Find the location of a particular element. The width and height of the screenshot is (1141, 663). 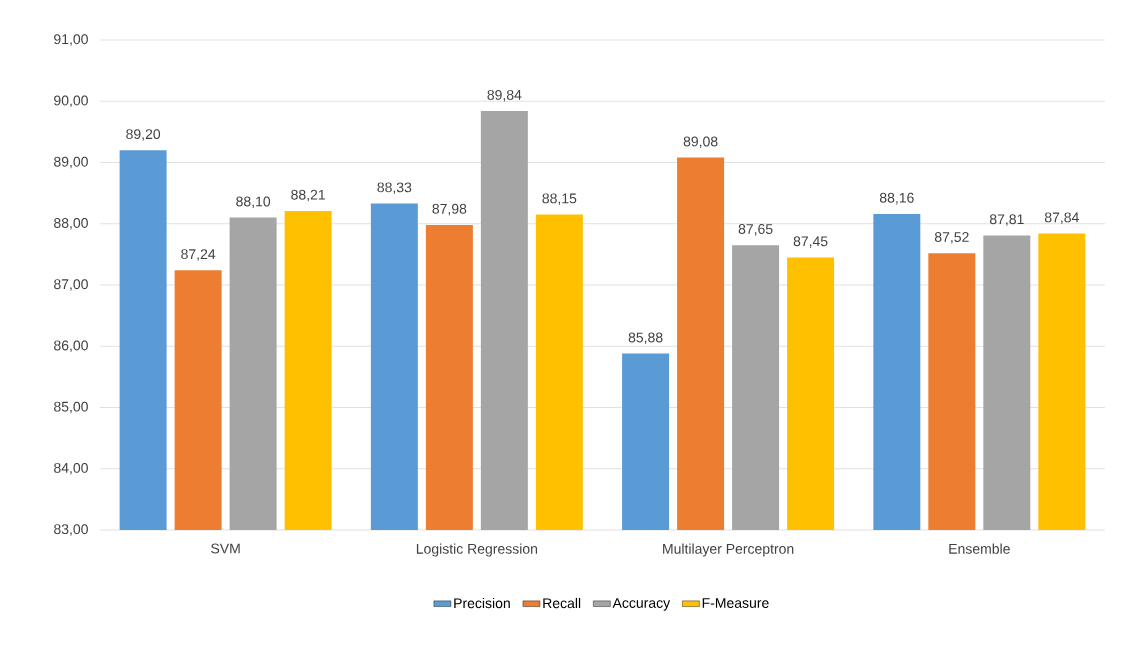

data-label: 88,16 is located at coordinates (896, 198).